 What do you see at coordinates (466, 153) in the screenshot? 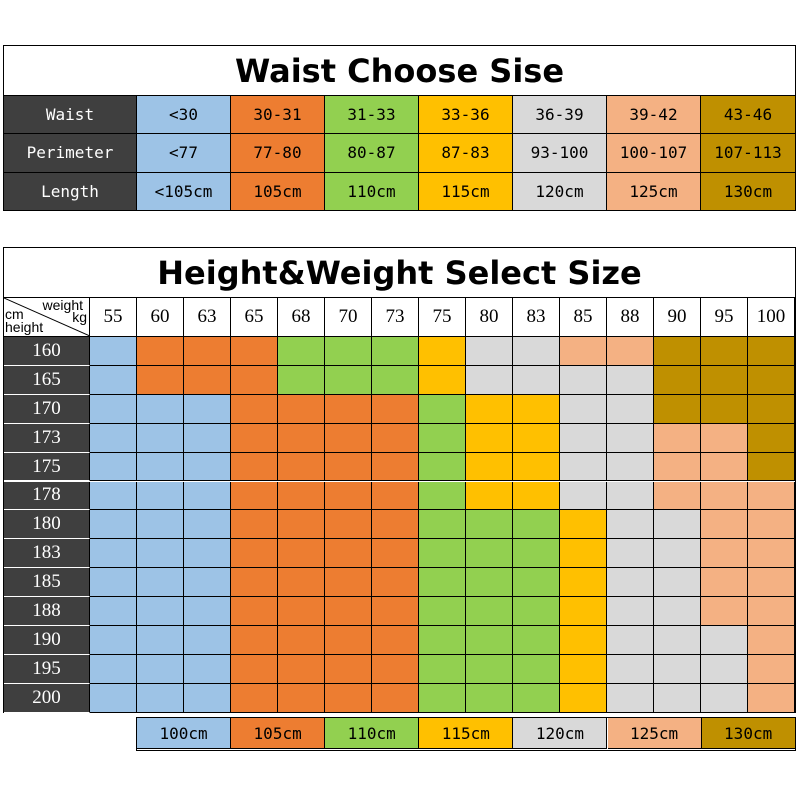
I see `size-cell: 87-83` at bounding box center [466, 153].